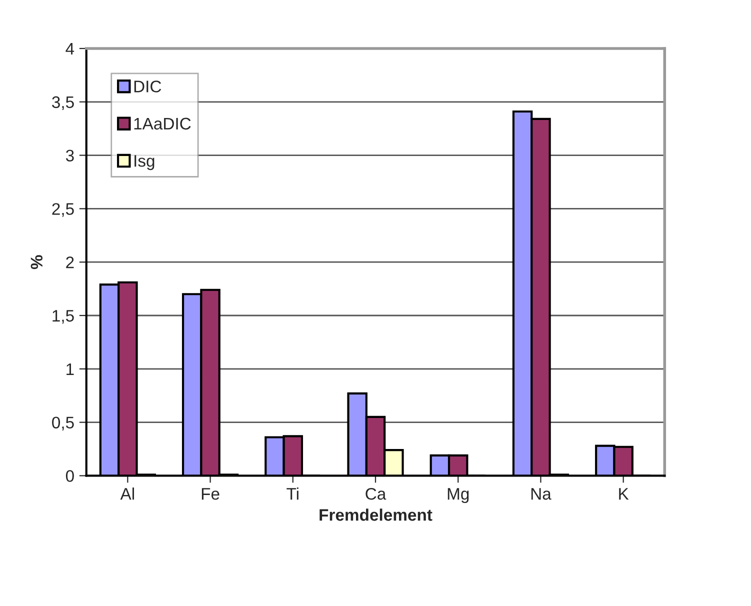 The height and width of the screenshot is (606, 751). What do you see at coordinates (127, 494) in the screenshot?
I see `x-tick-label: Al` at bounding box center [127, 494].